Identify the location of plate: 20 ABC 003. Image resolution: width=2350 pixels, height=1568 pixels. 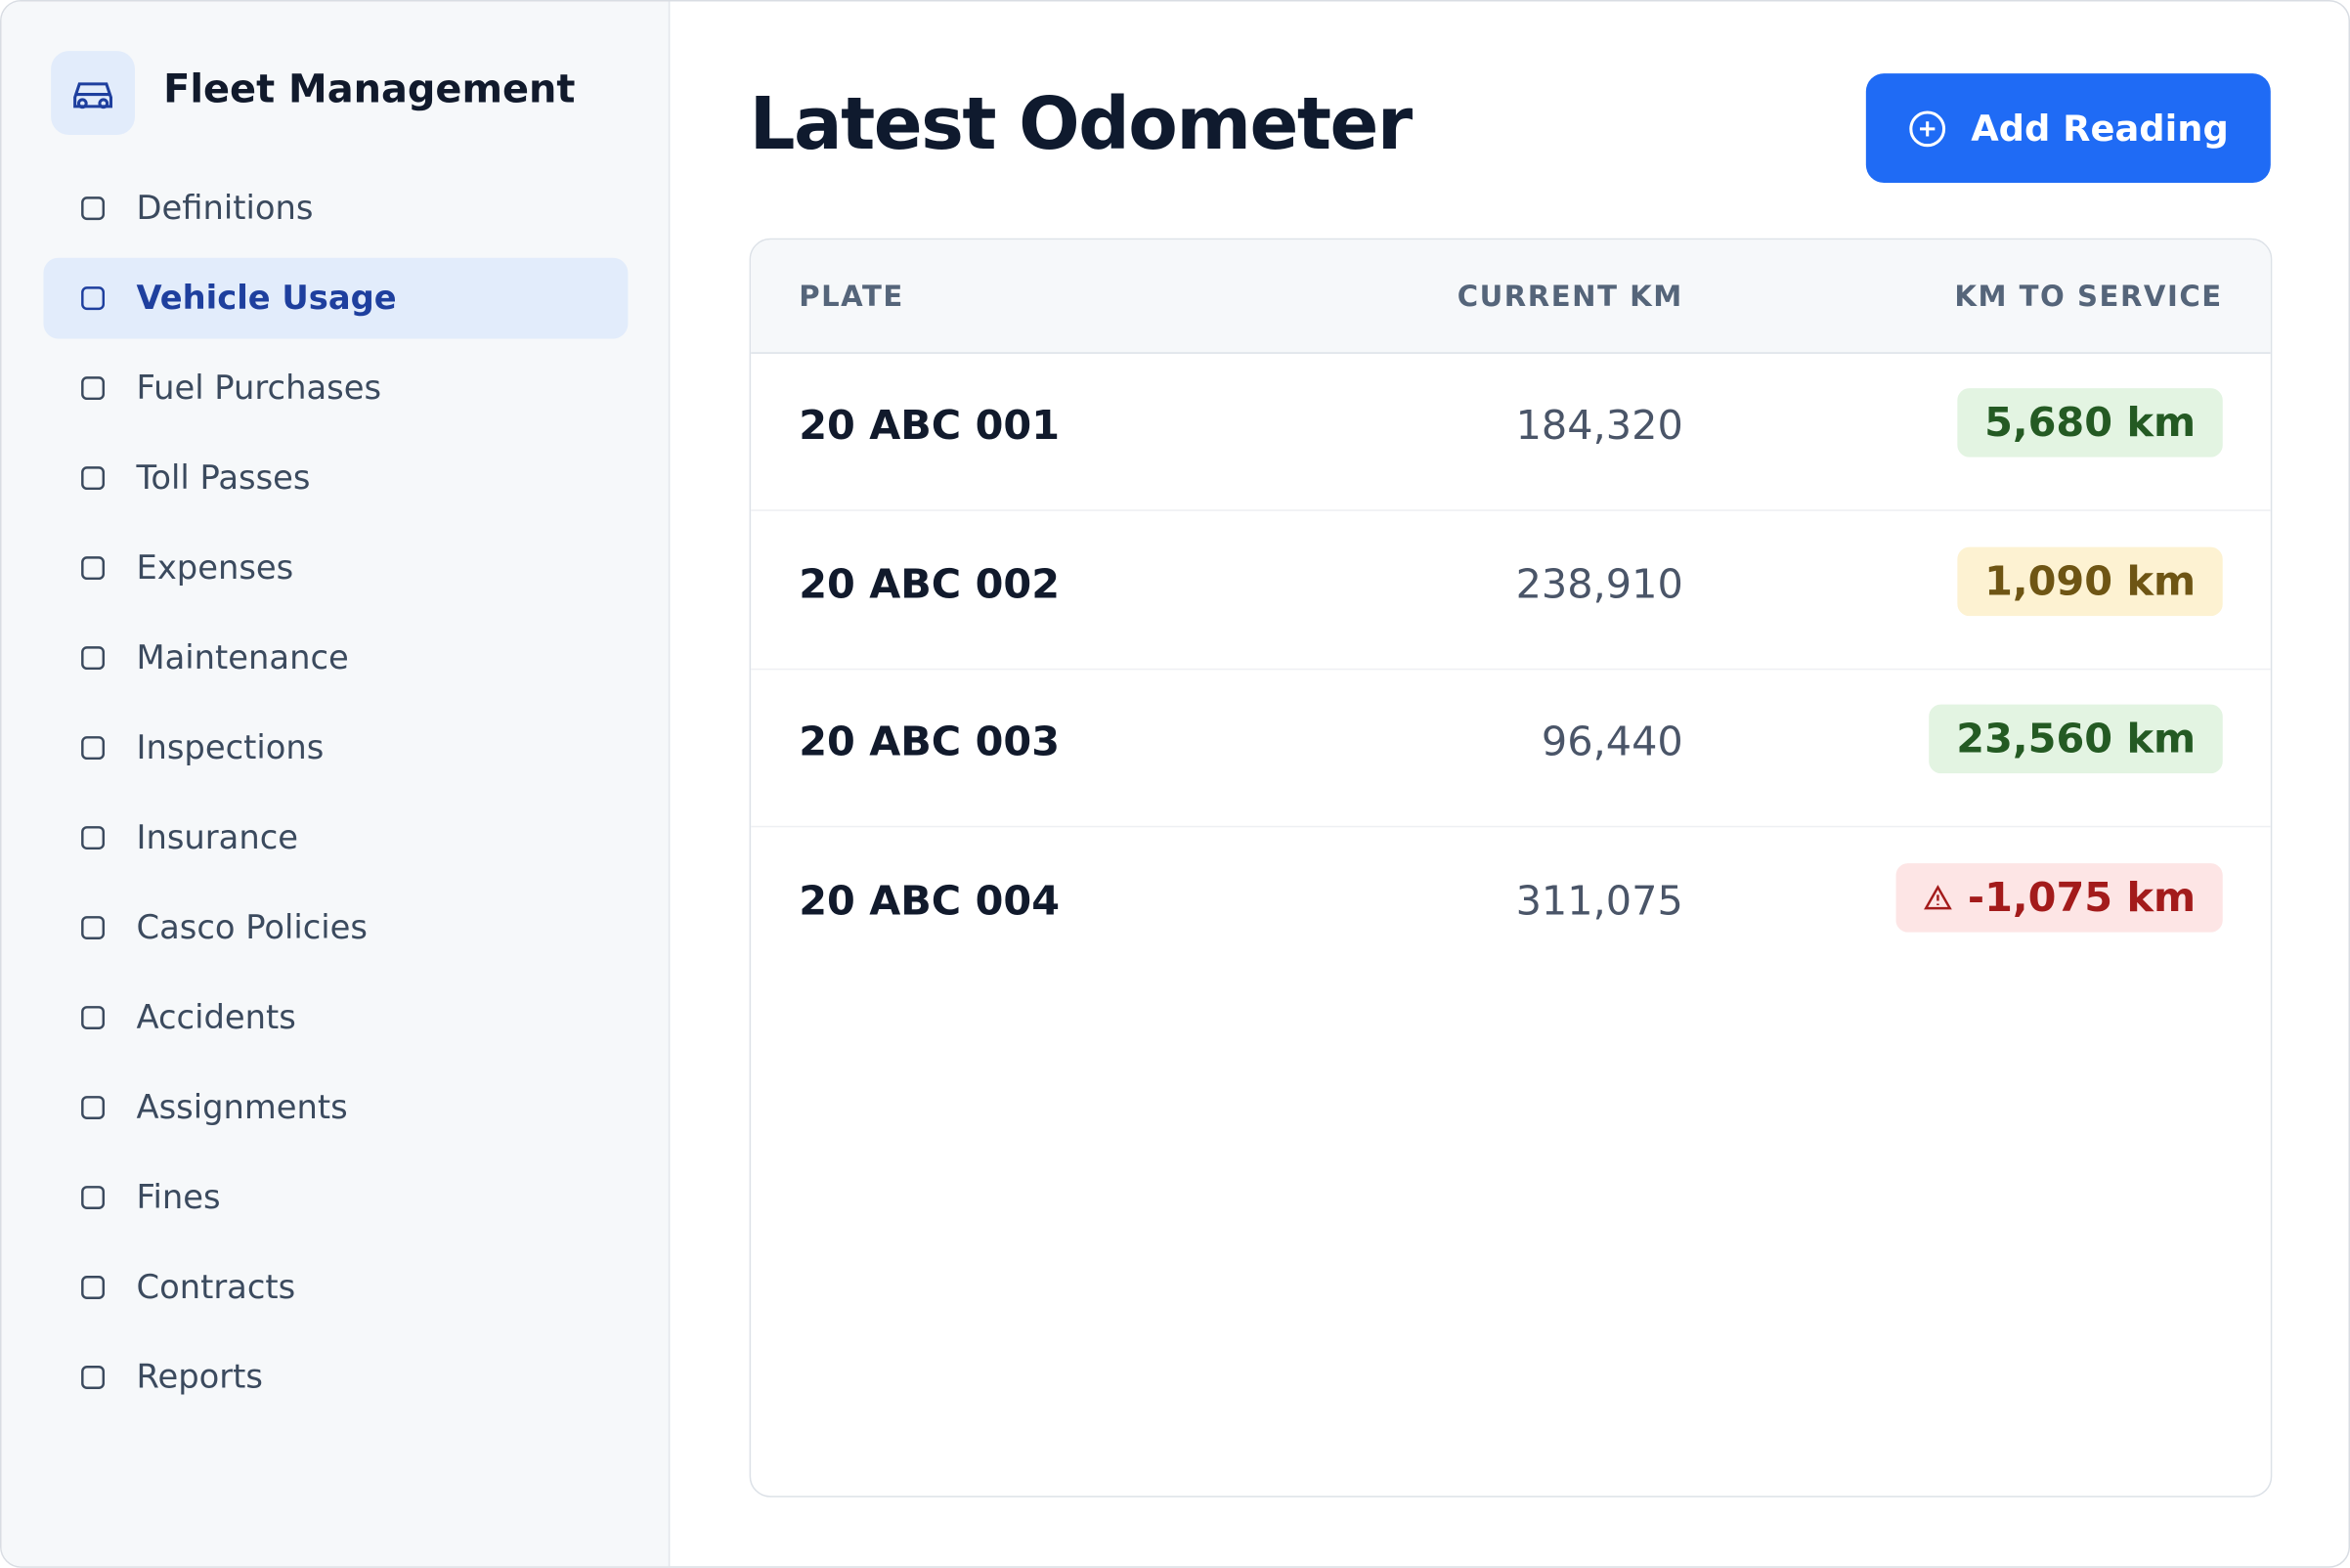
(930, 742).